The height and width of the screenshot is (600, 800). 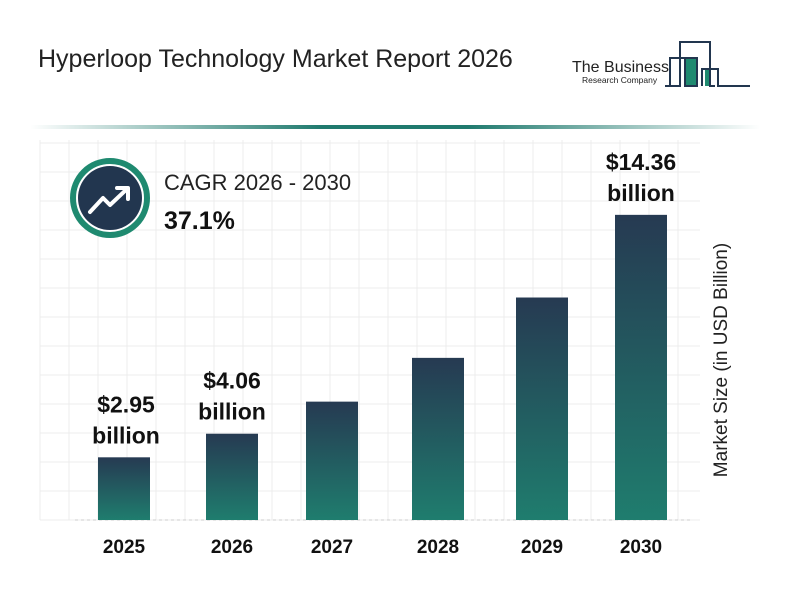 I want to click on bar-2029, so click(x=542, y=408).